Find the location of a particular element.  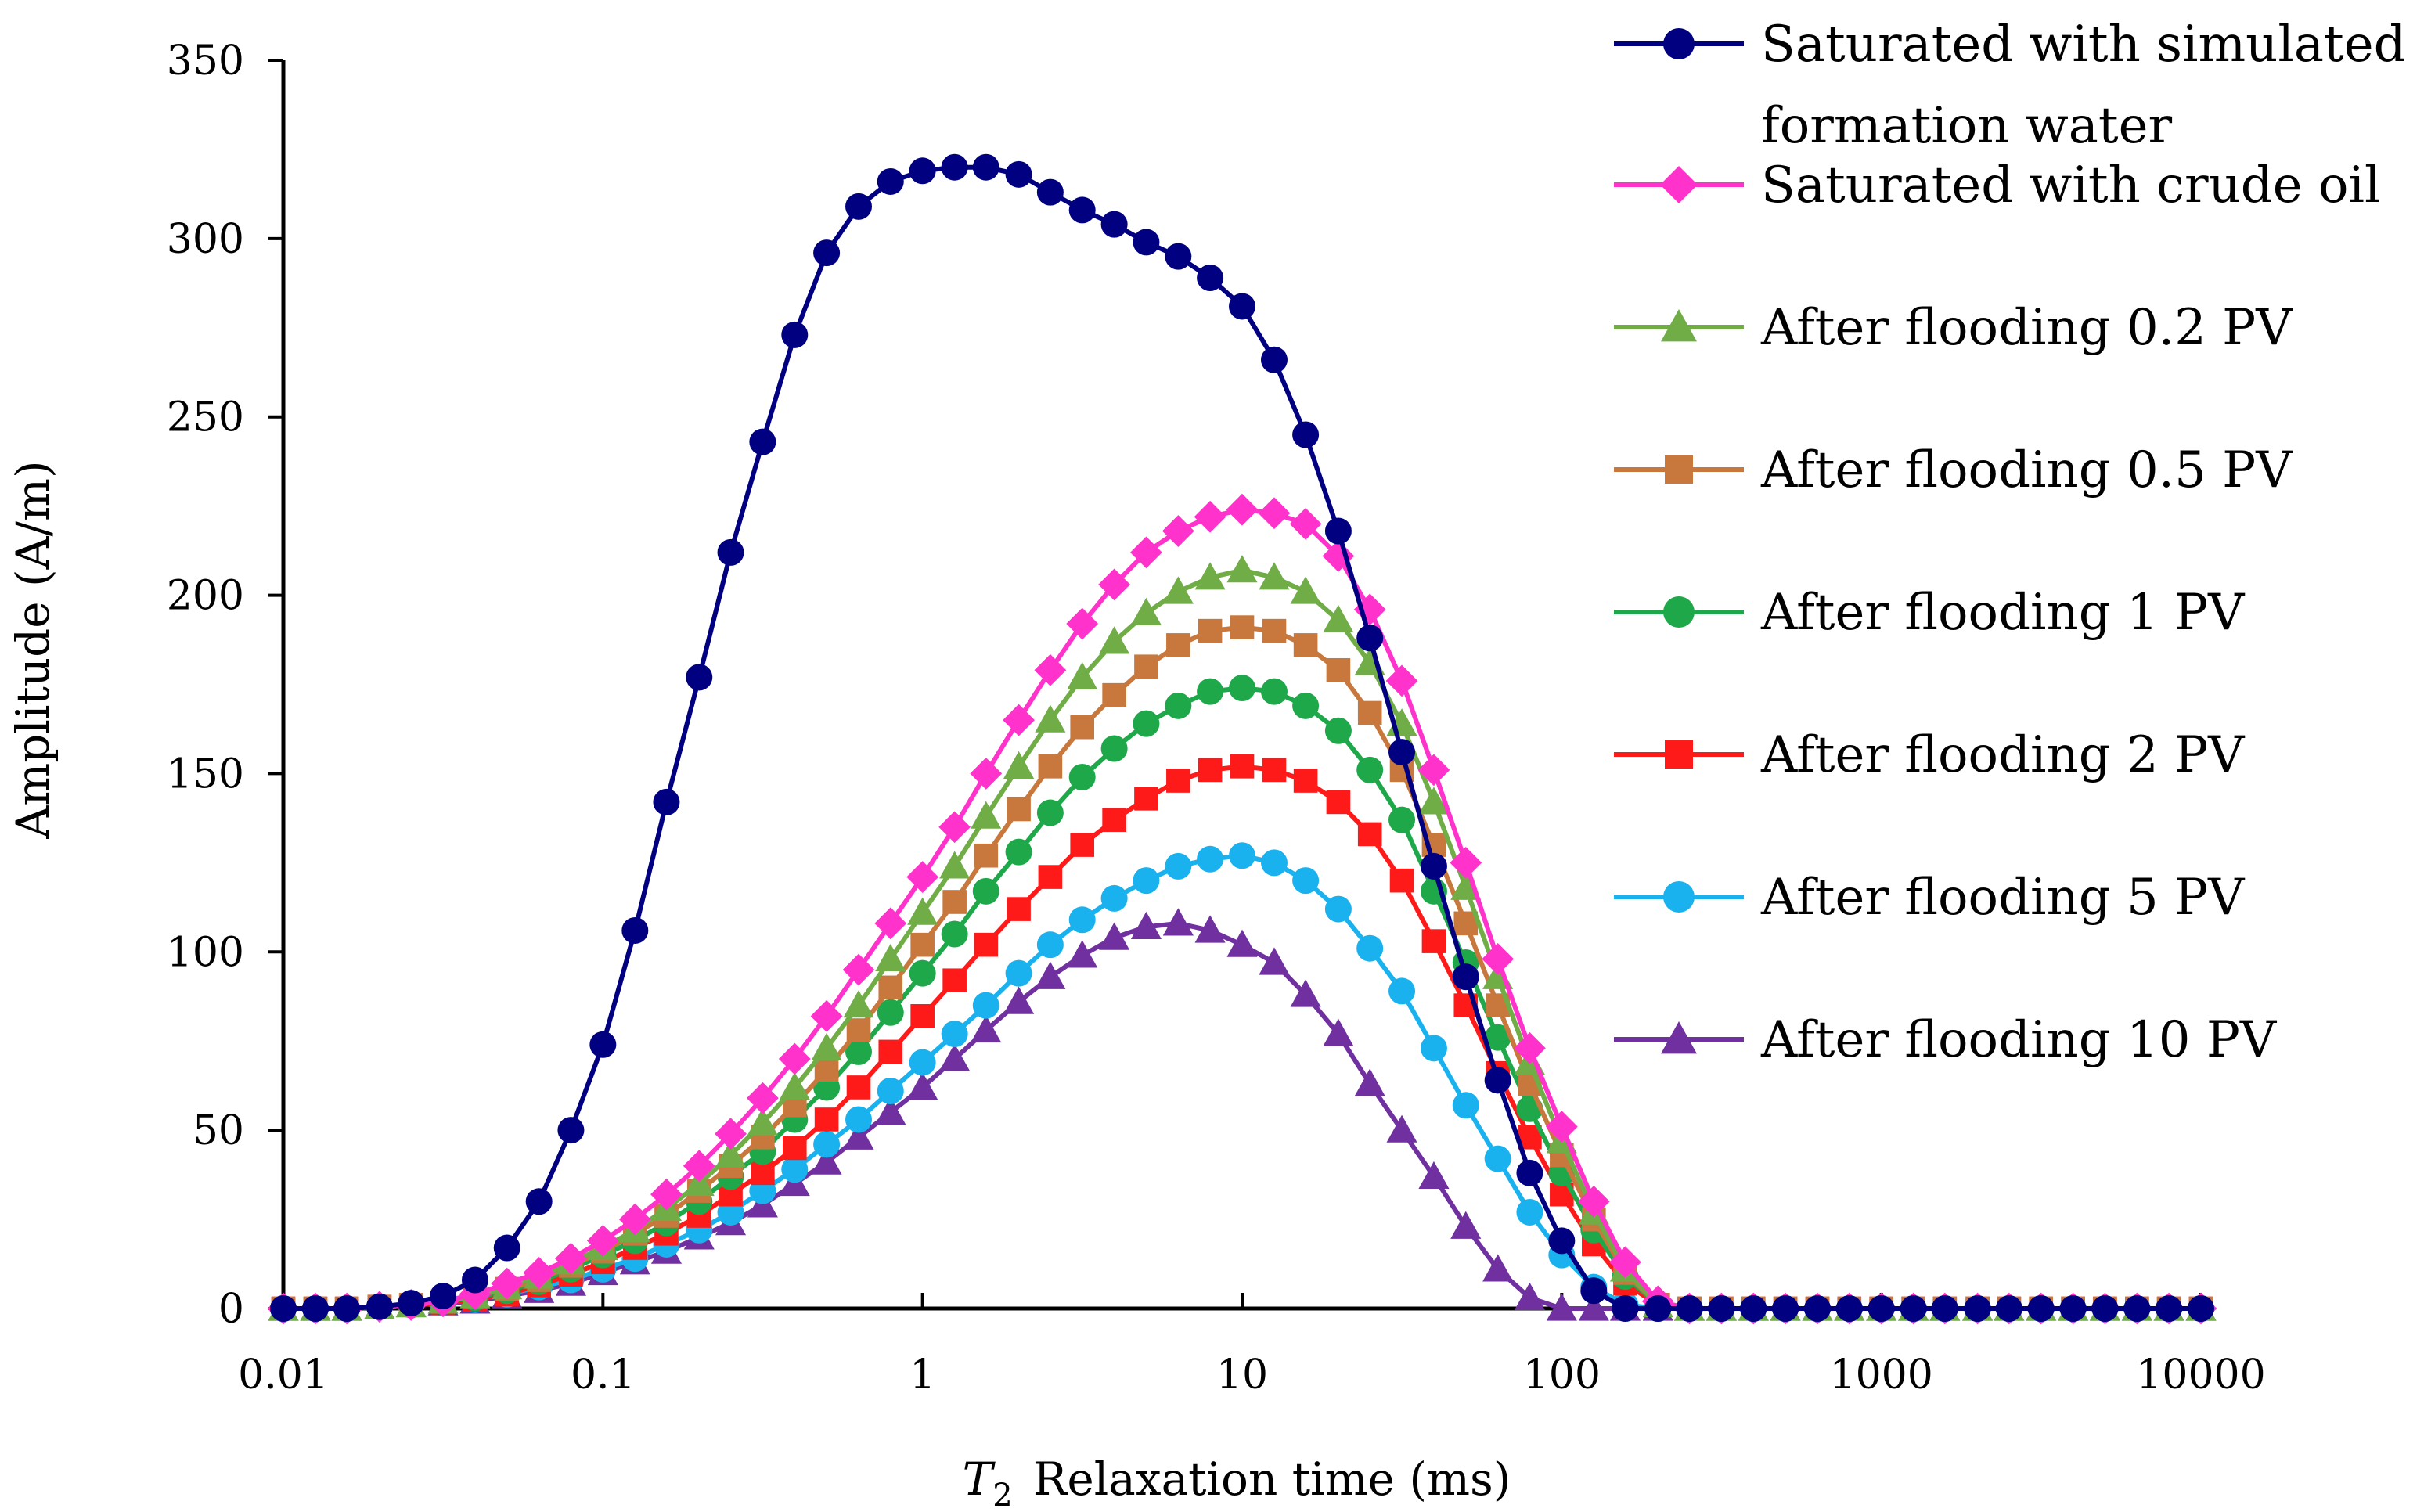

legend-item: After flooding 1 PV is located at coordinates (1930, 613).